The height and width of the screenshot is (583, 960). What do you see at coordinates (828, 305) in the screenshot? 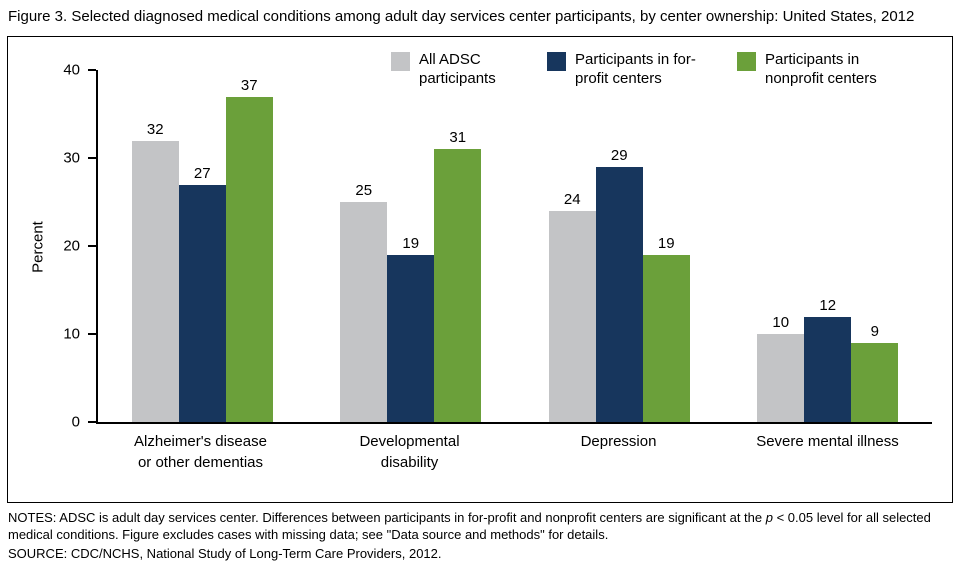
I see `bar-value-label: 12` at bounding box center [828, 305].